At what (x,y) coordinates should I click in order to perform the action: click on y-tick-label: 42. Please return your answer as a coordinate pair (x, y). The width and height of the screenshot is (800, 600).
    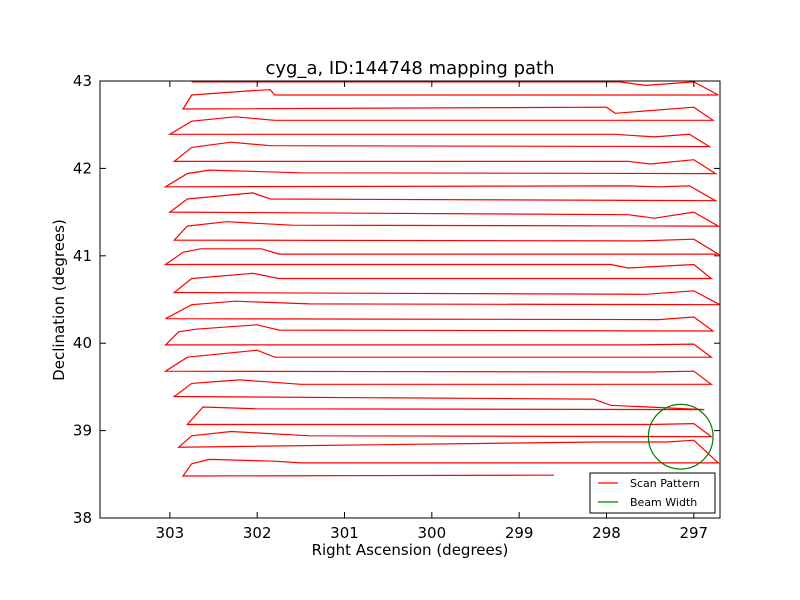
    Looking at the image, I should click on (82, 168).